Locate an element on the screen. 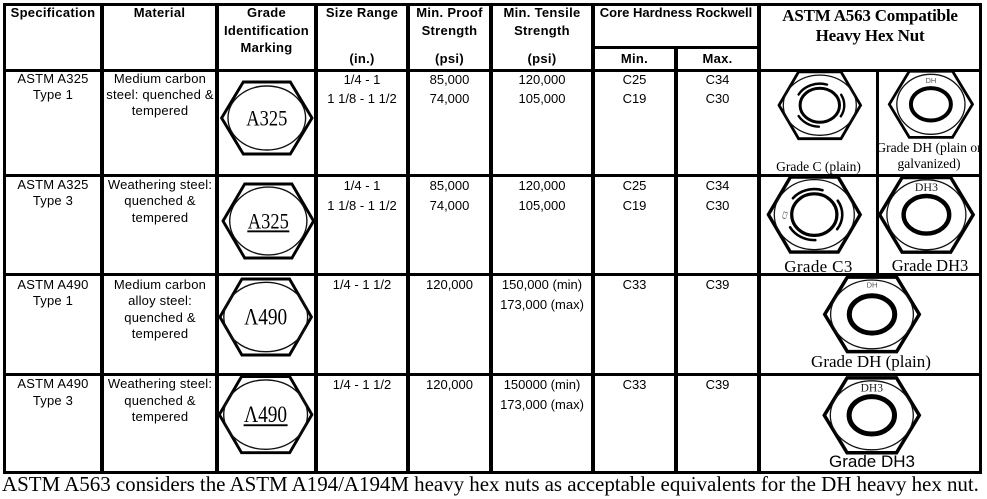 The width and height of the screenshot is (987, 499). svg-text: C3 is located at coordinates (785, 215).